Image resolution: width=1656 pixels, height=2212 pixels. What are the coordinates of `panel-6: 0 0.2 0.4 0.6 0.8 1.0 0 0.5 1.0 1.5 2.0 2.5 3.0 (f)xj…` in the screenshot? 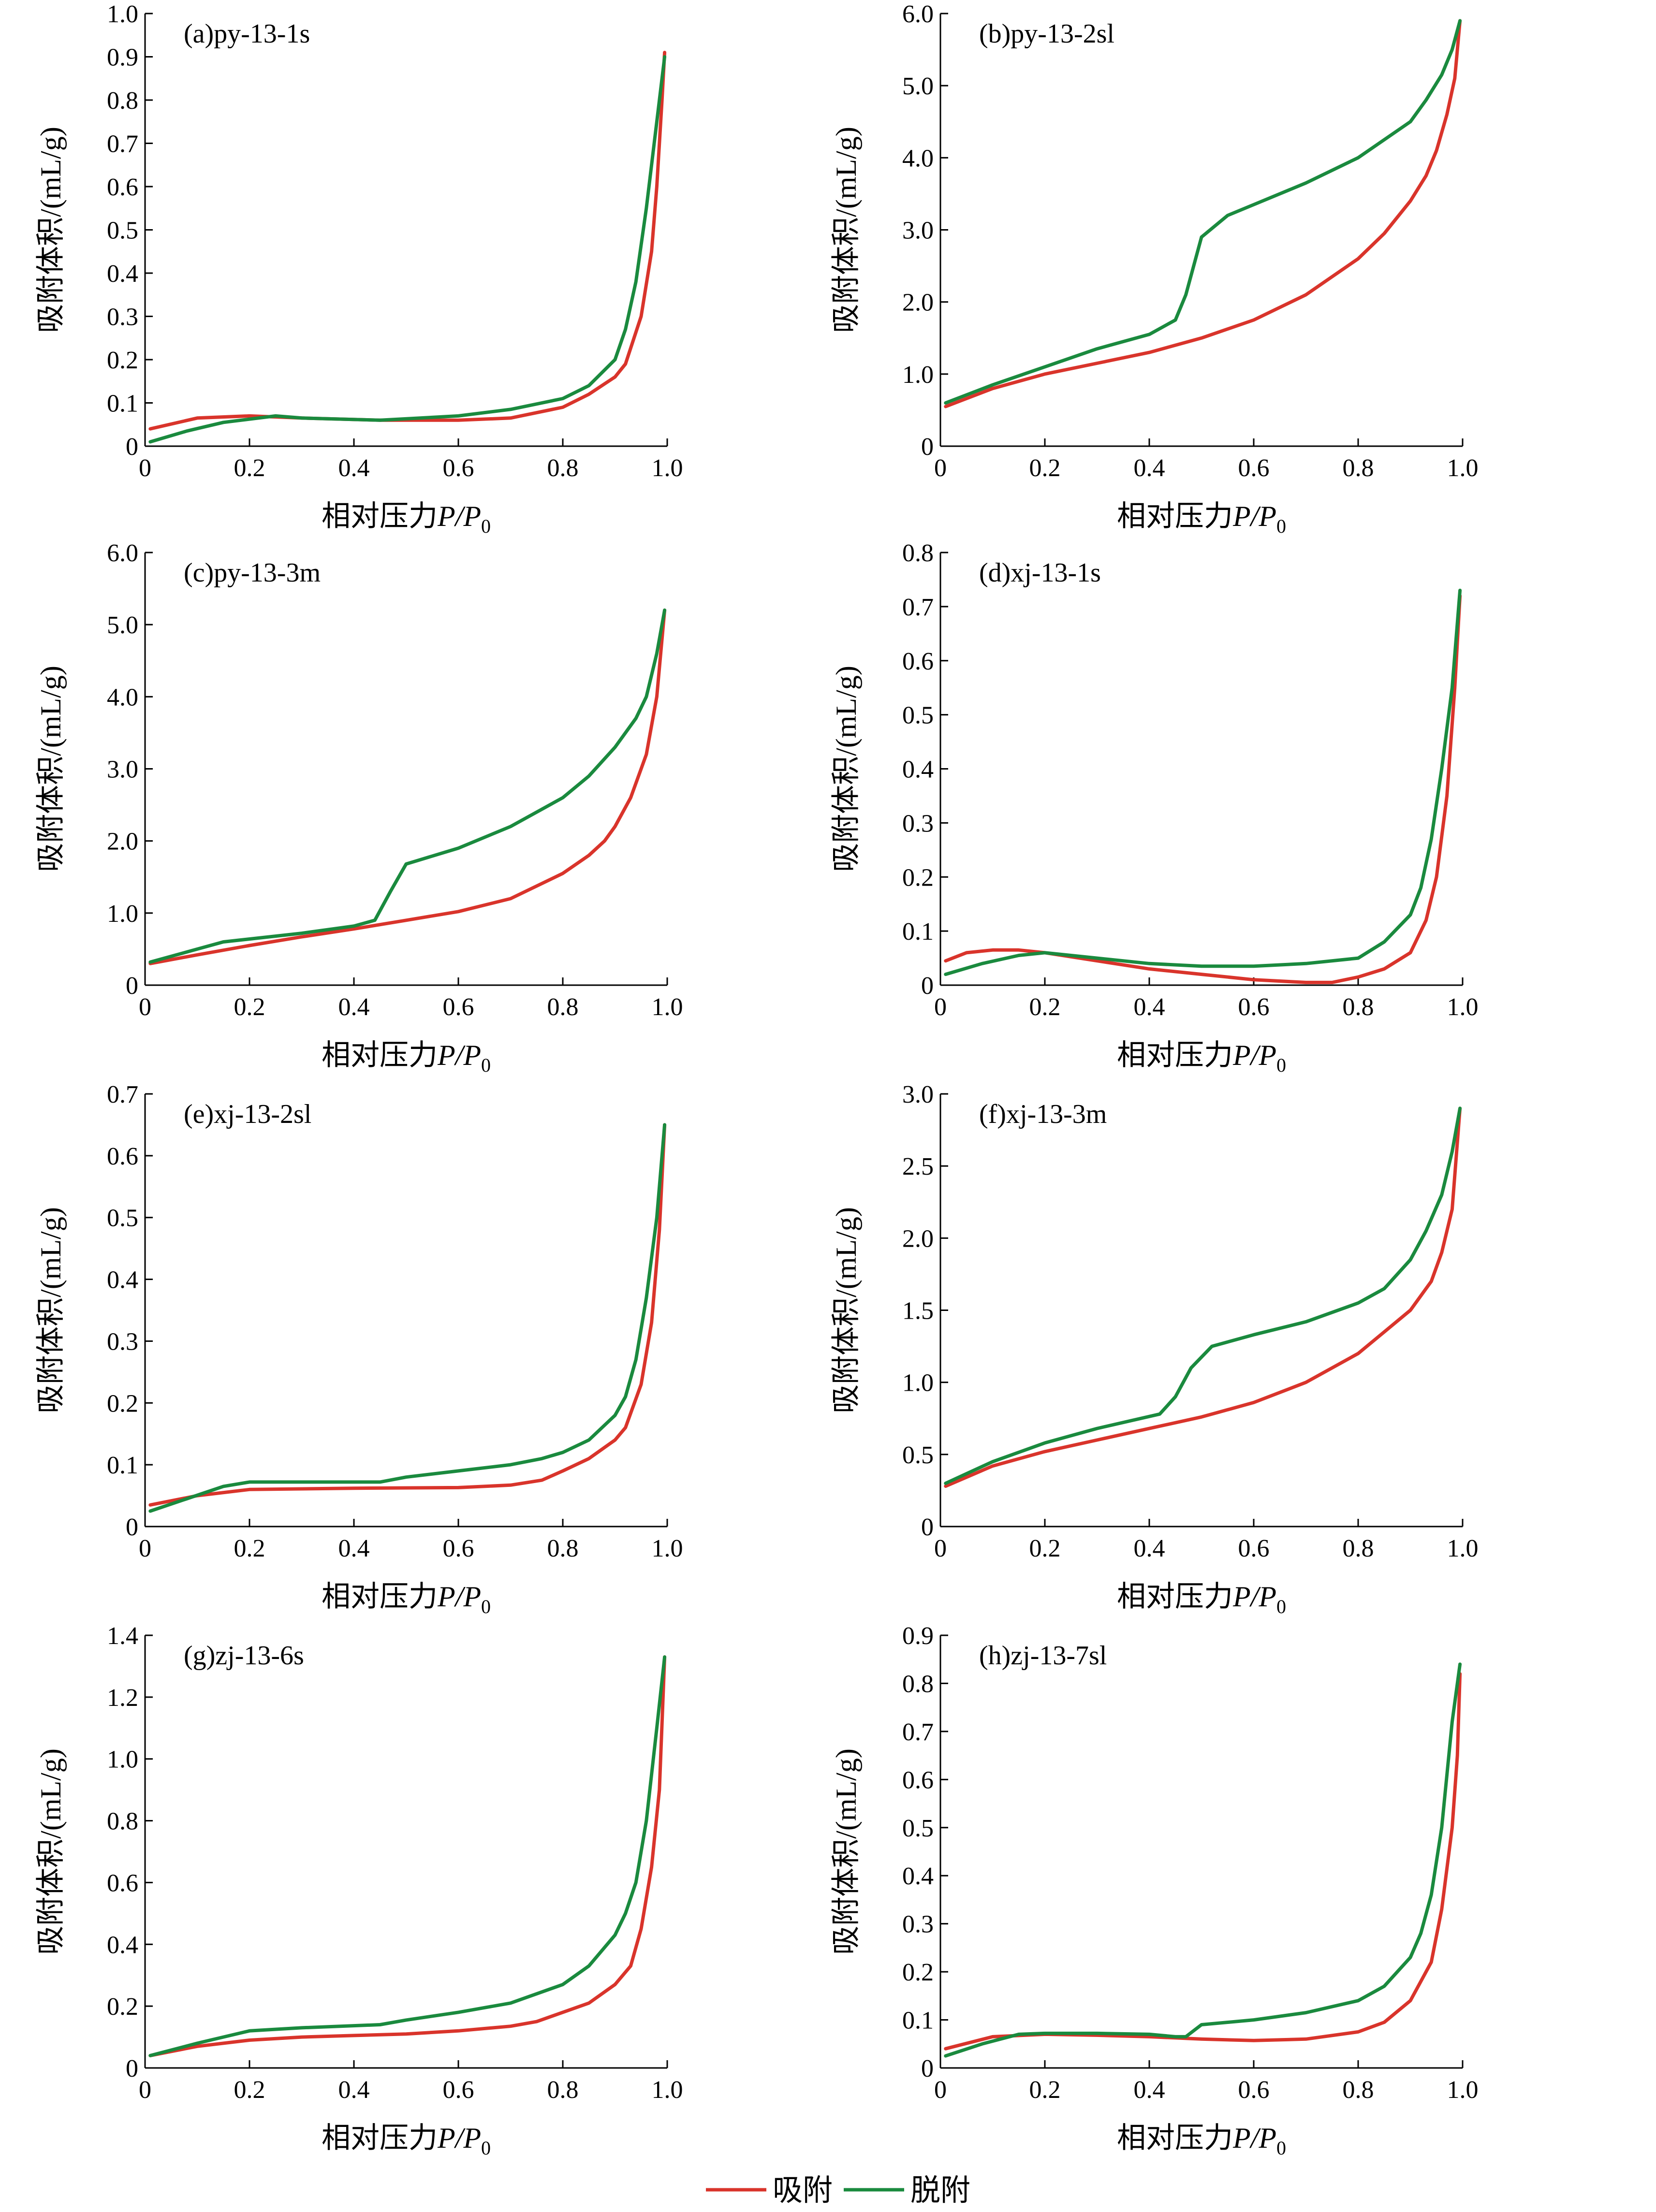 It's located at (1154, 1349).